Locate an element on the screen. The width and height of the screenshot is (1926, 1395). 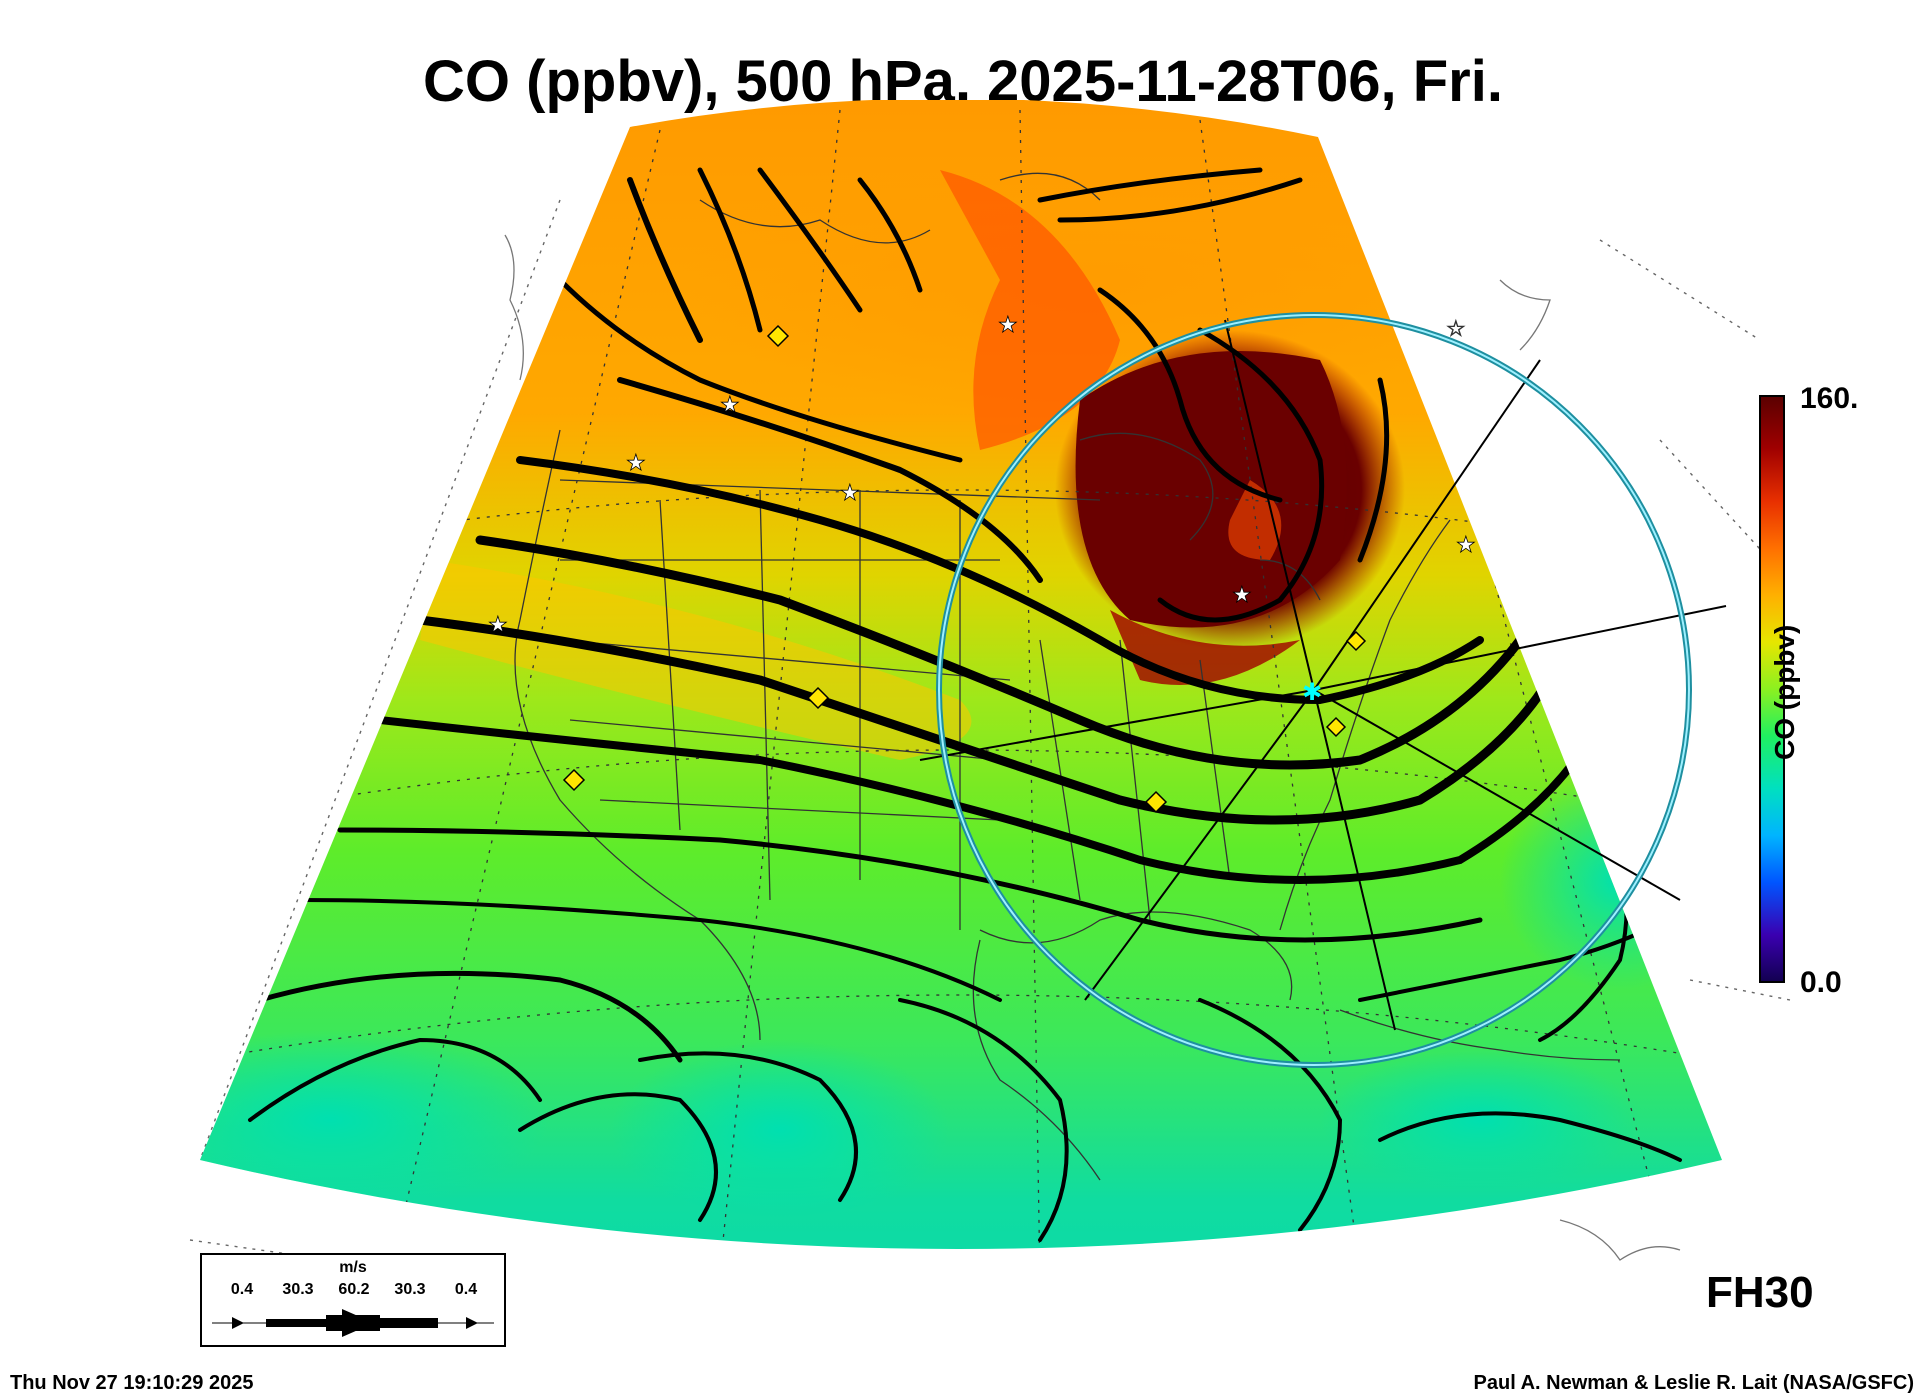
colorbar is located at coordinates (1772, 689).